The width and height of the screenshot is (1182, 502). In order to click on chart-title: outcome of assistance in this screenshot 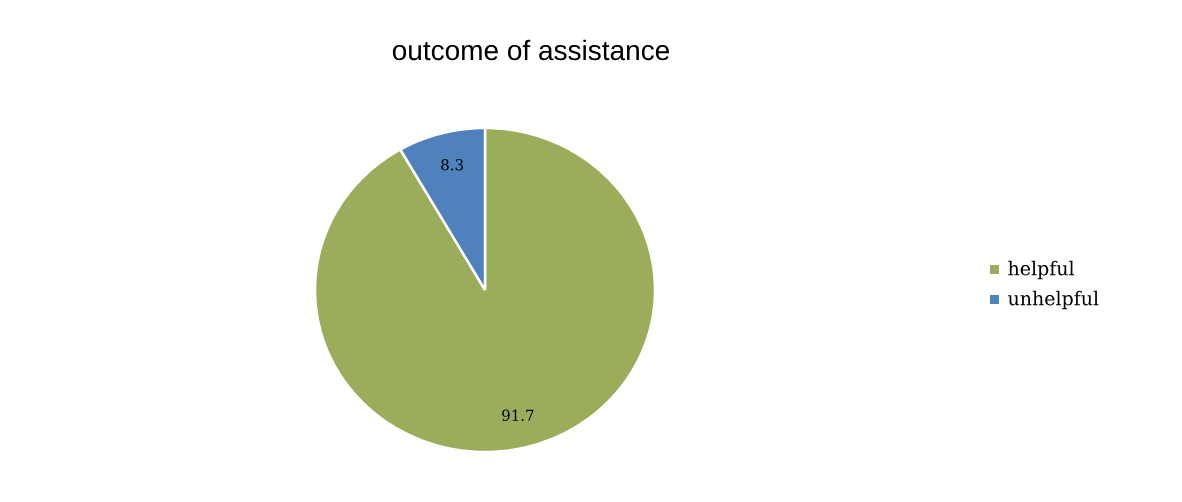, I will do `click(531, 50)`.